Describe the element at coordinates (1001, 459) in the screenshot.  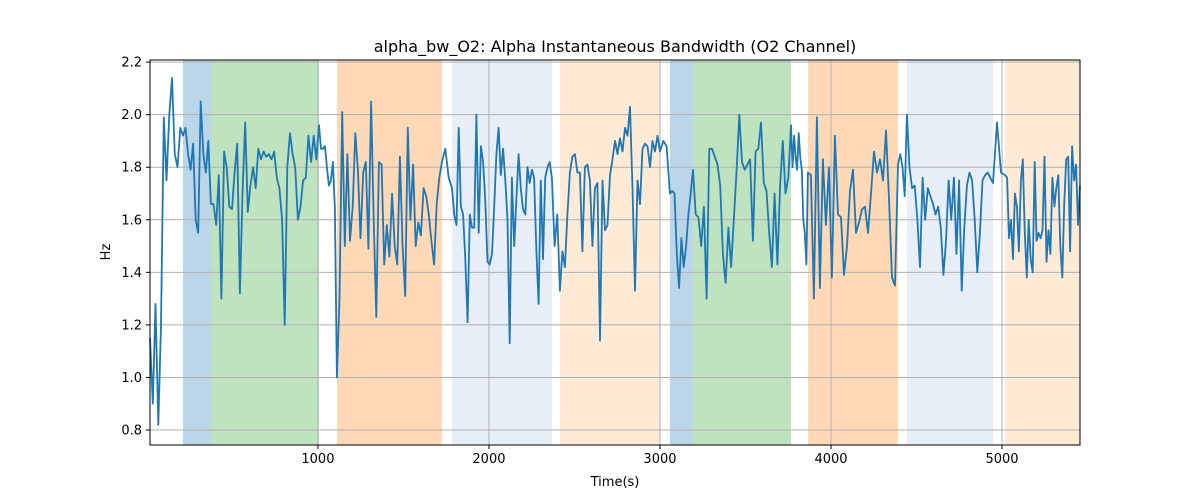
I see `x-tick-label: 5000` at that location.